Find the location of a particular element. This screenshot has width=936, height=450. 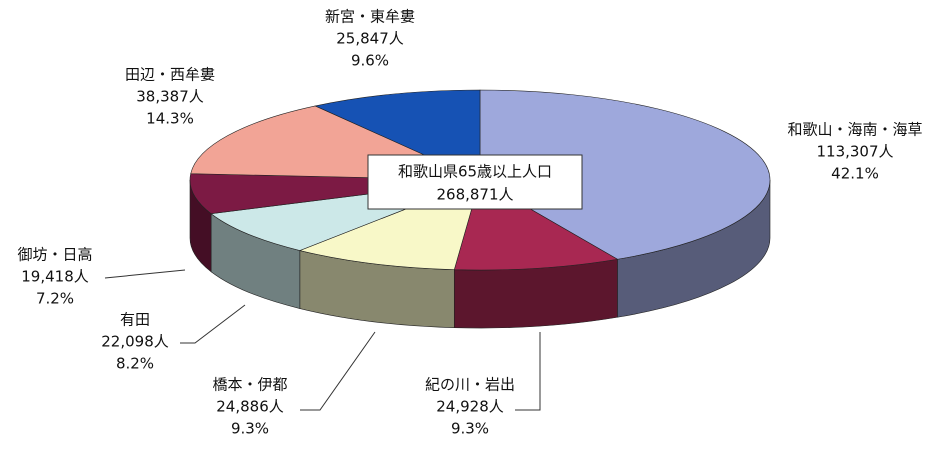

value-label: 19,418人 is located at coordinates (55, 277).